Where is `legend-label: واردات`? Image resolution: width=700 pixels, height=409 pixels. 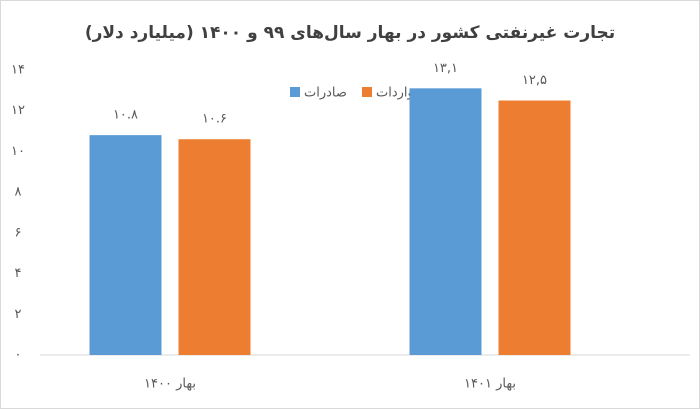
legend-label: واردات is located at coordinates (395, 93).